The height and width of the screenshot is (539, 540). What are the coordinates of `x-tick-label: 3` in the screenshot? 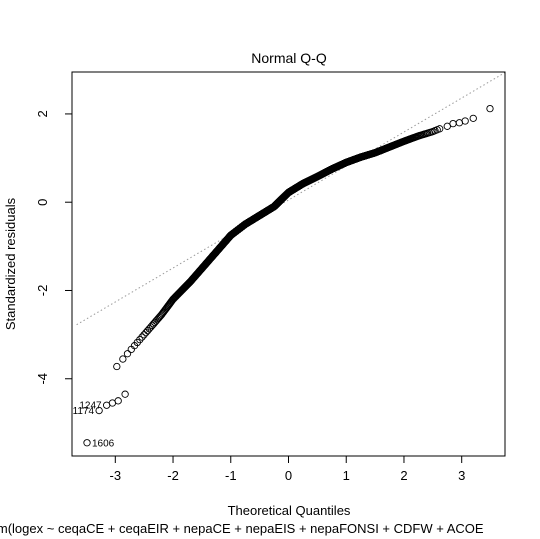 It's located at (461, 475).